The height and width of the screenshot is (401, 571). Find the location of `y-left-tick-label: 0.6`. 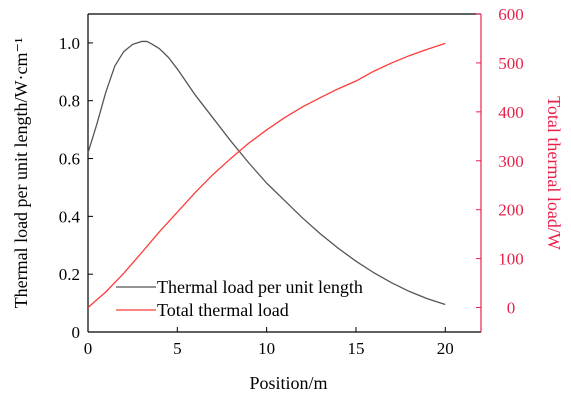

y-left-tick-label: 0.6 is located at coordinates (69, 159).